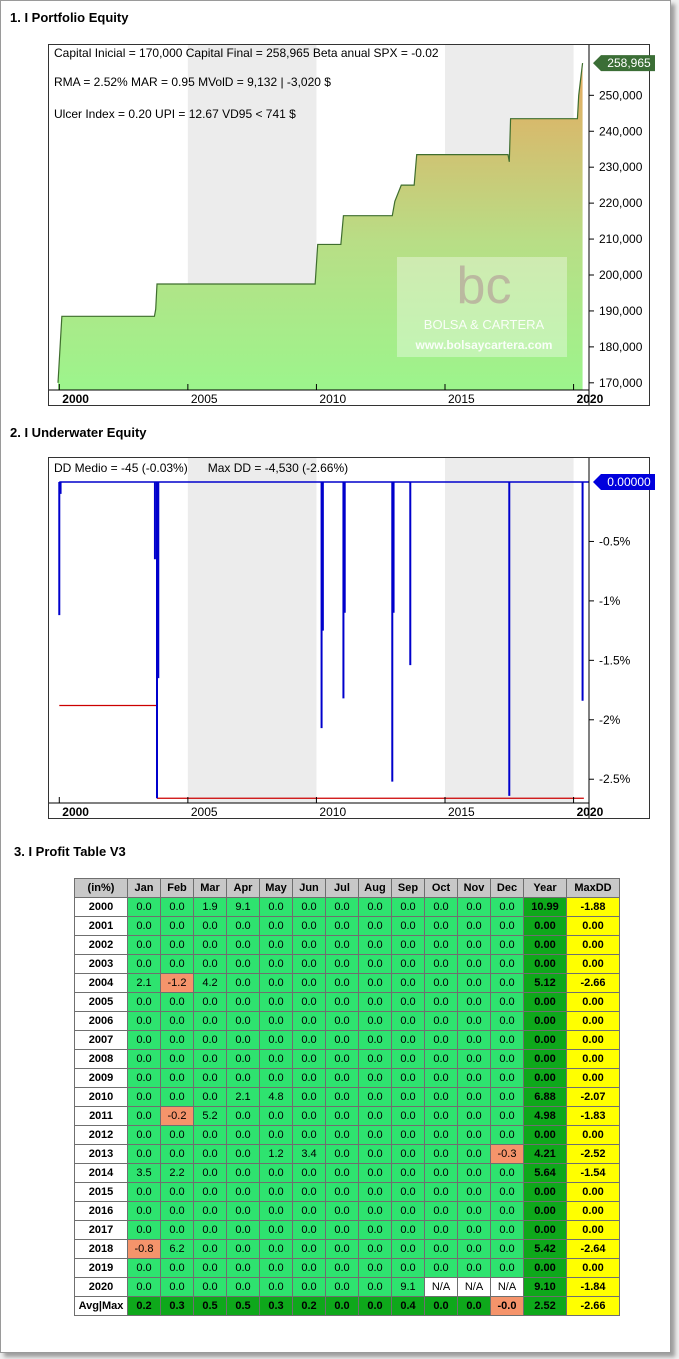 The height and width of the screenshot is (1359, 679). Describe the element at coordinates (177, 1173) in the screenshot. I see `profit-table-month-cell: 2.2` at that location.